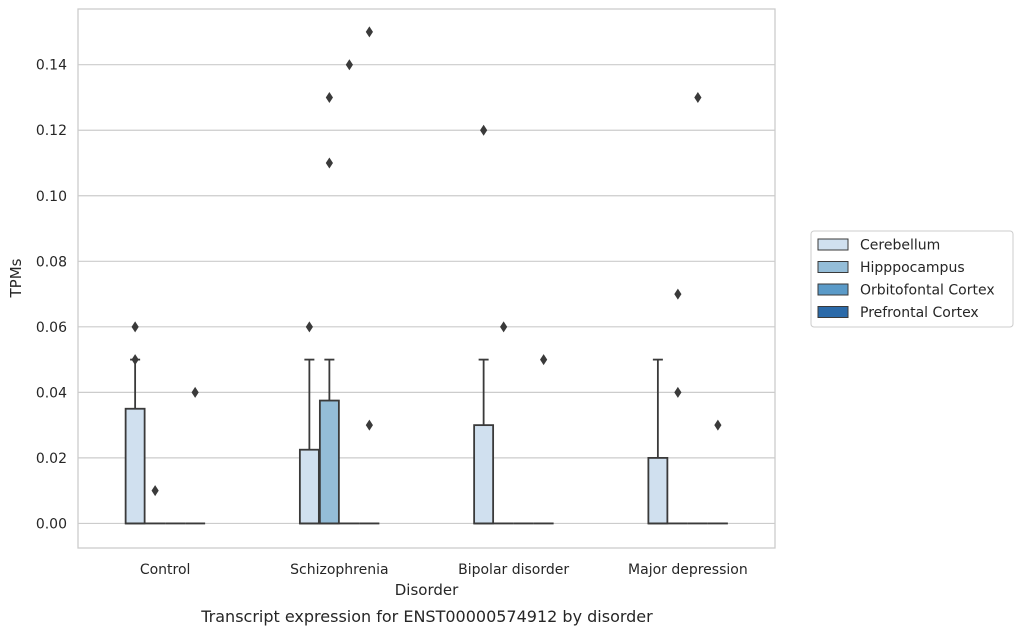 This screenshot has width=1023, height=634. Describe the element at coordinates (51, 295) in the screenshot. I see `y-tick-labels: 0.00 0.02 0.04 0.06 0.08 0.10 0.12 0.14` at that location.